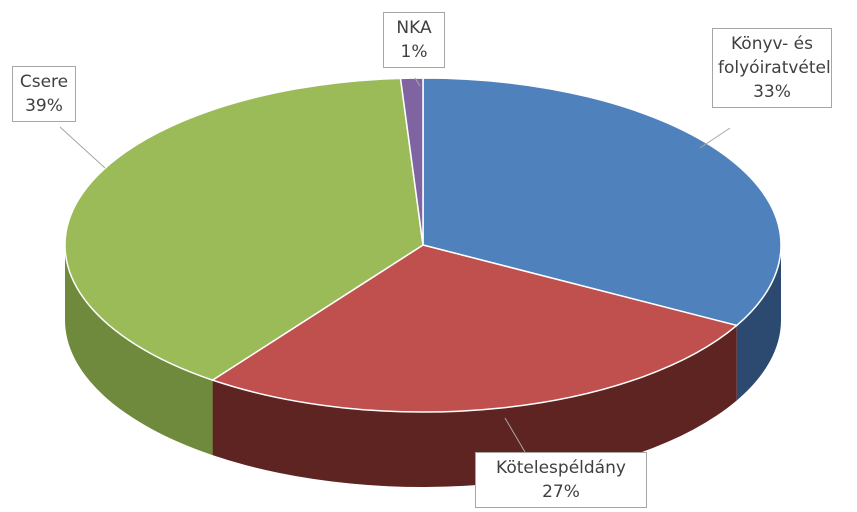 The image size is (857, 512). What do you see at coordinates (774, 56) in the screenshot?
I see `label-category: Könyv- és folyóiratvétel` at bounding box center [774, 56].